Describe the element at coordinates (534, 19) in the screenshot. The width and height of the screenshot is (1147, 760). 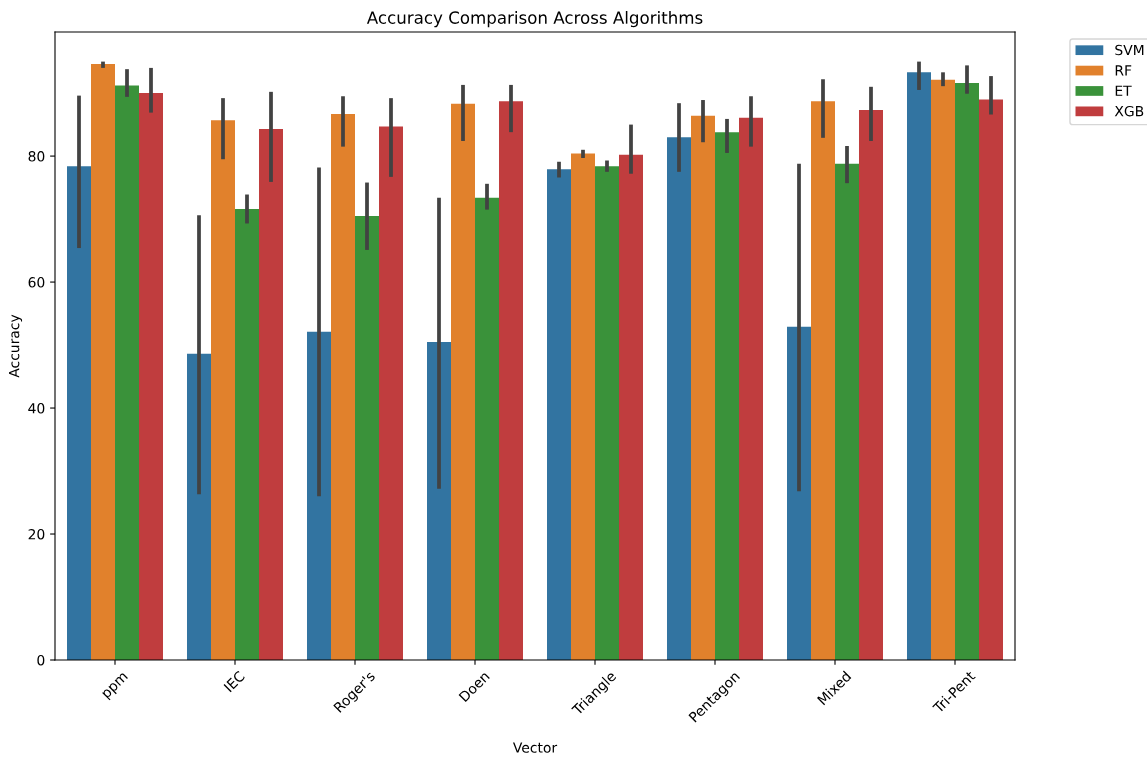
I see `chart-title: Accuracy Comparison Across Algorithms` at that location.